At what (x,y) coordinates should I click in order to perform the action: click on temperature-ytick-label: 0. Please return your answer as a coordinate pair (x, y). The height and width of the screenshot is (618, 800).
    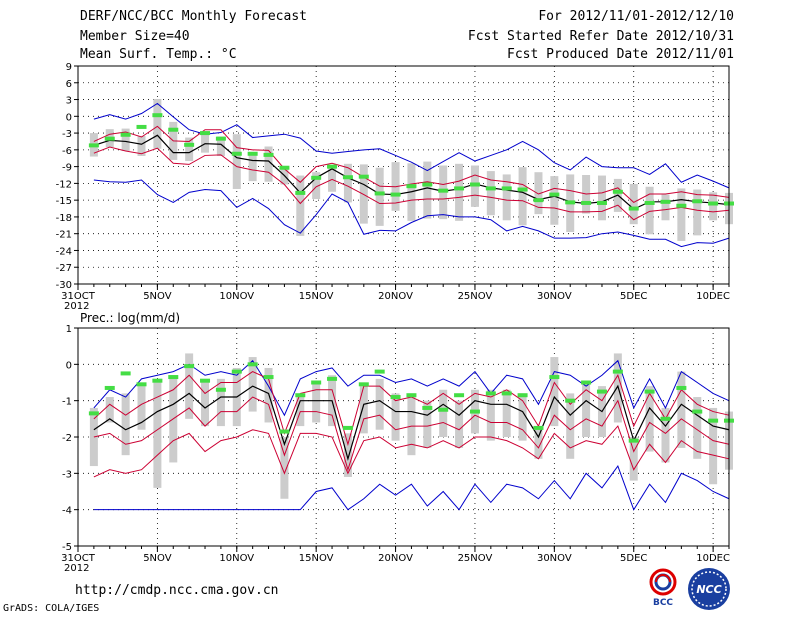
    Looking at the image, I should click on (69, 117).